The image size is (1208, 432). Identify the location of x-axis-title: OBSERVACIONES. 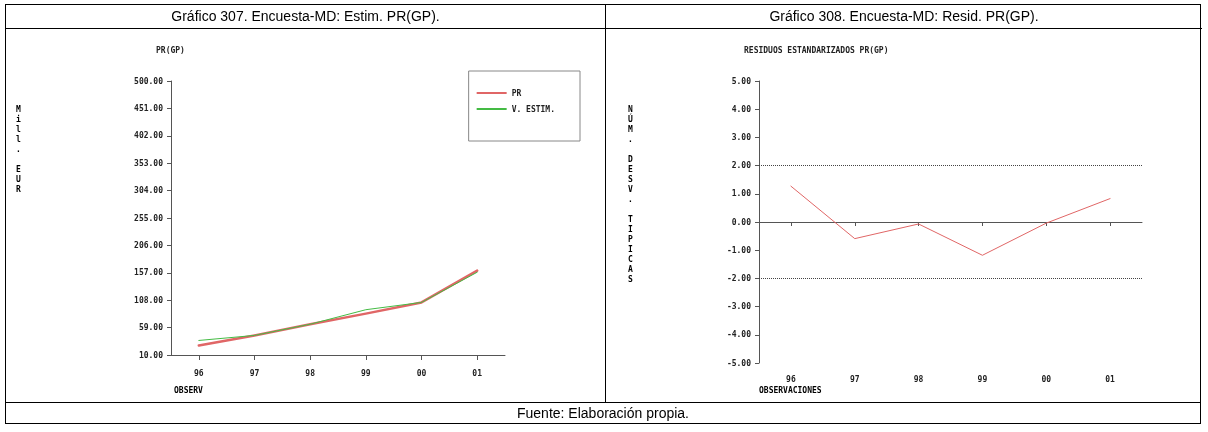
(790, 390).